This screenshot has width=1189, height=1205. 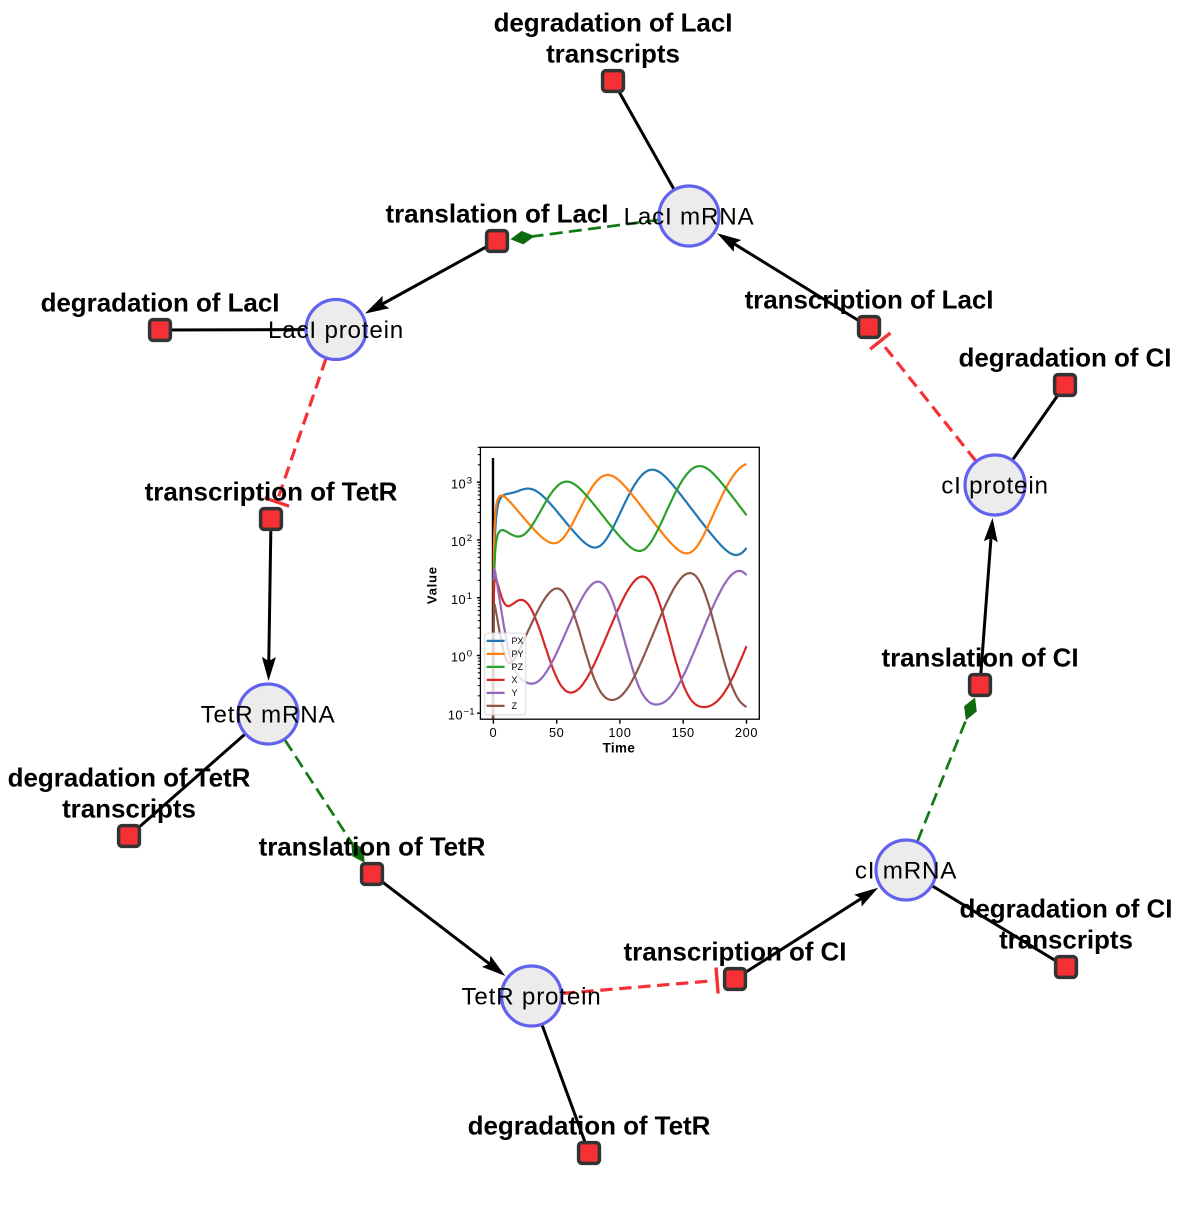 What do you see at coordinates (469, 596) in the screenshot?
I see `svg-text: 1` at bounding box center [469, 596].